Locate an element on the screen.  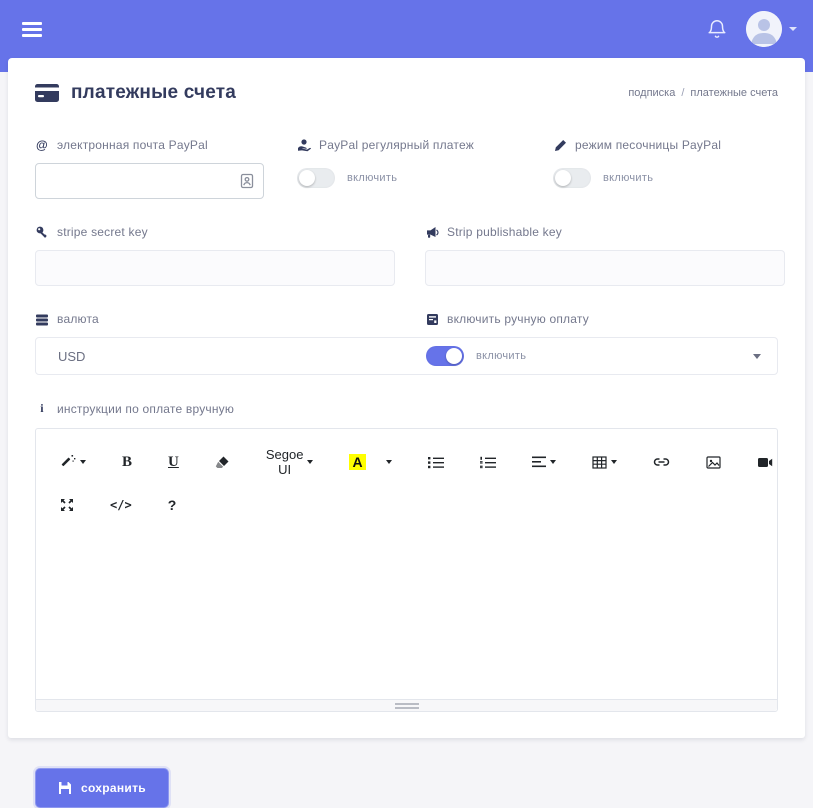
credit-card-icon is located at coordinates (47, 93).